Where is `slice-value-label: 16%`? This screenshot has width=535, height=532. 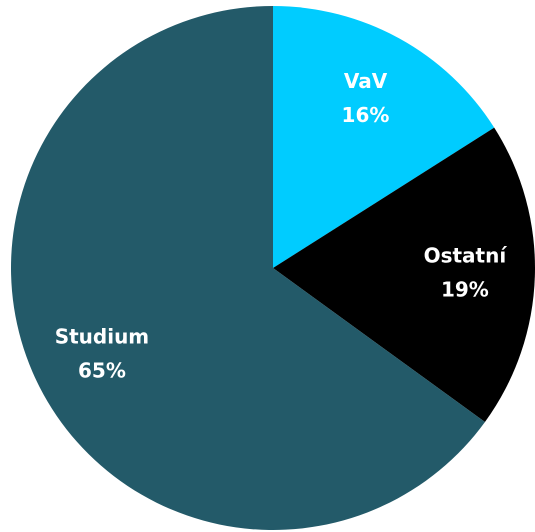 slice-value-label: 16% is located at coordinates (366, 115).